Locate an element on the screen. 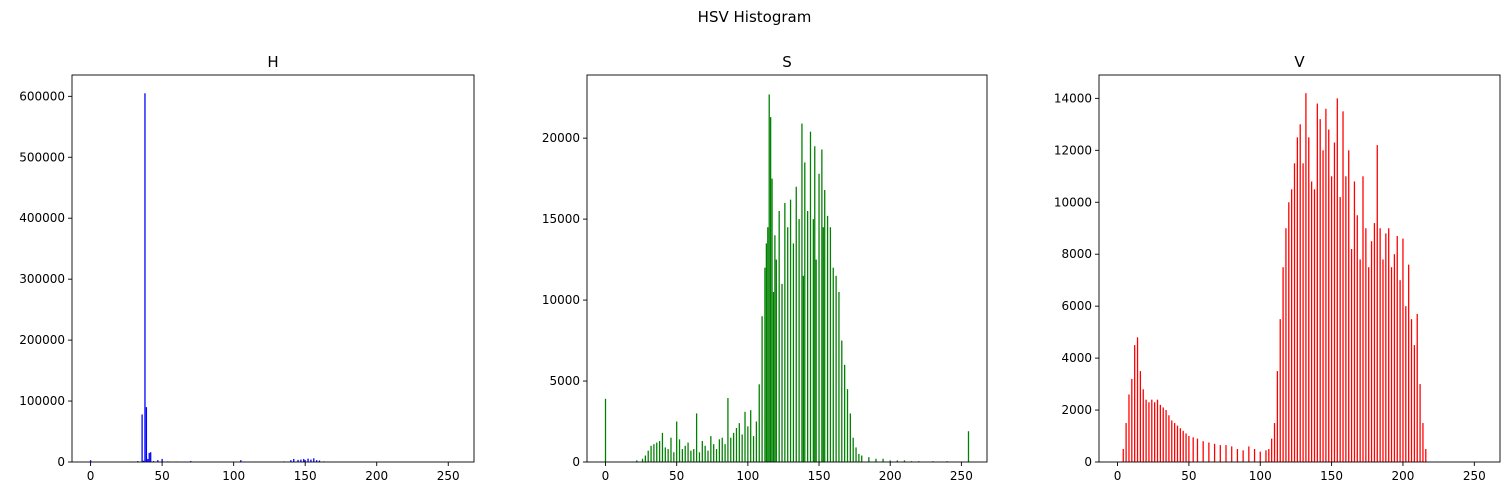  ytick-label-h-6: 600000 is located at coordinates (42, 96).